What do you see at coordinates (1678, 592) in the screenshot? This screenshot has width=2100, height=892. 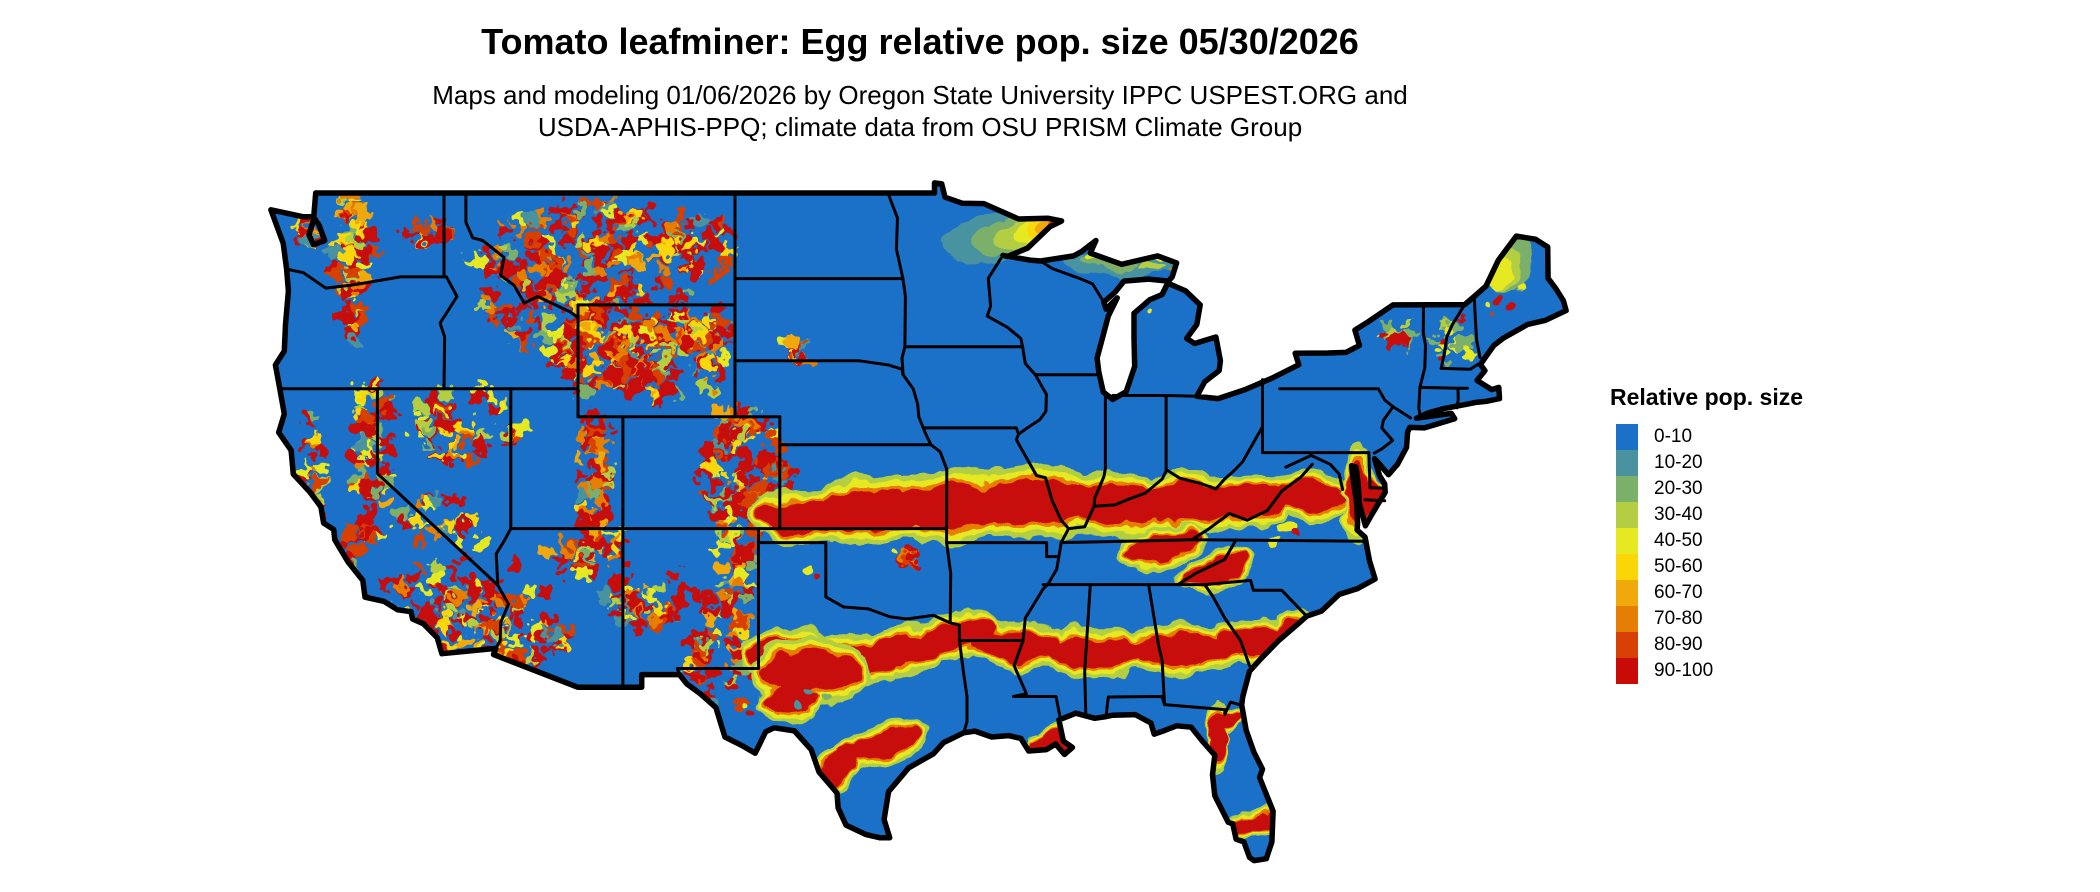 I see `legend-label: 60-70` at bounding box center [1678, 592].